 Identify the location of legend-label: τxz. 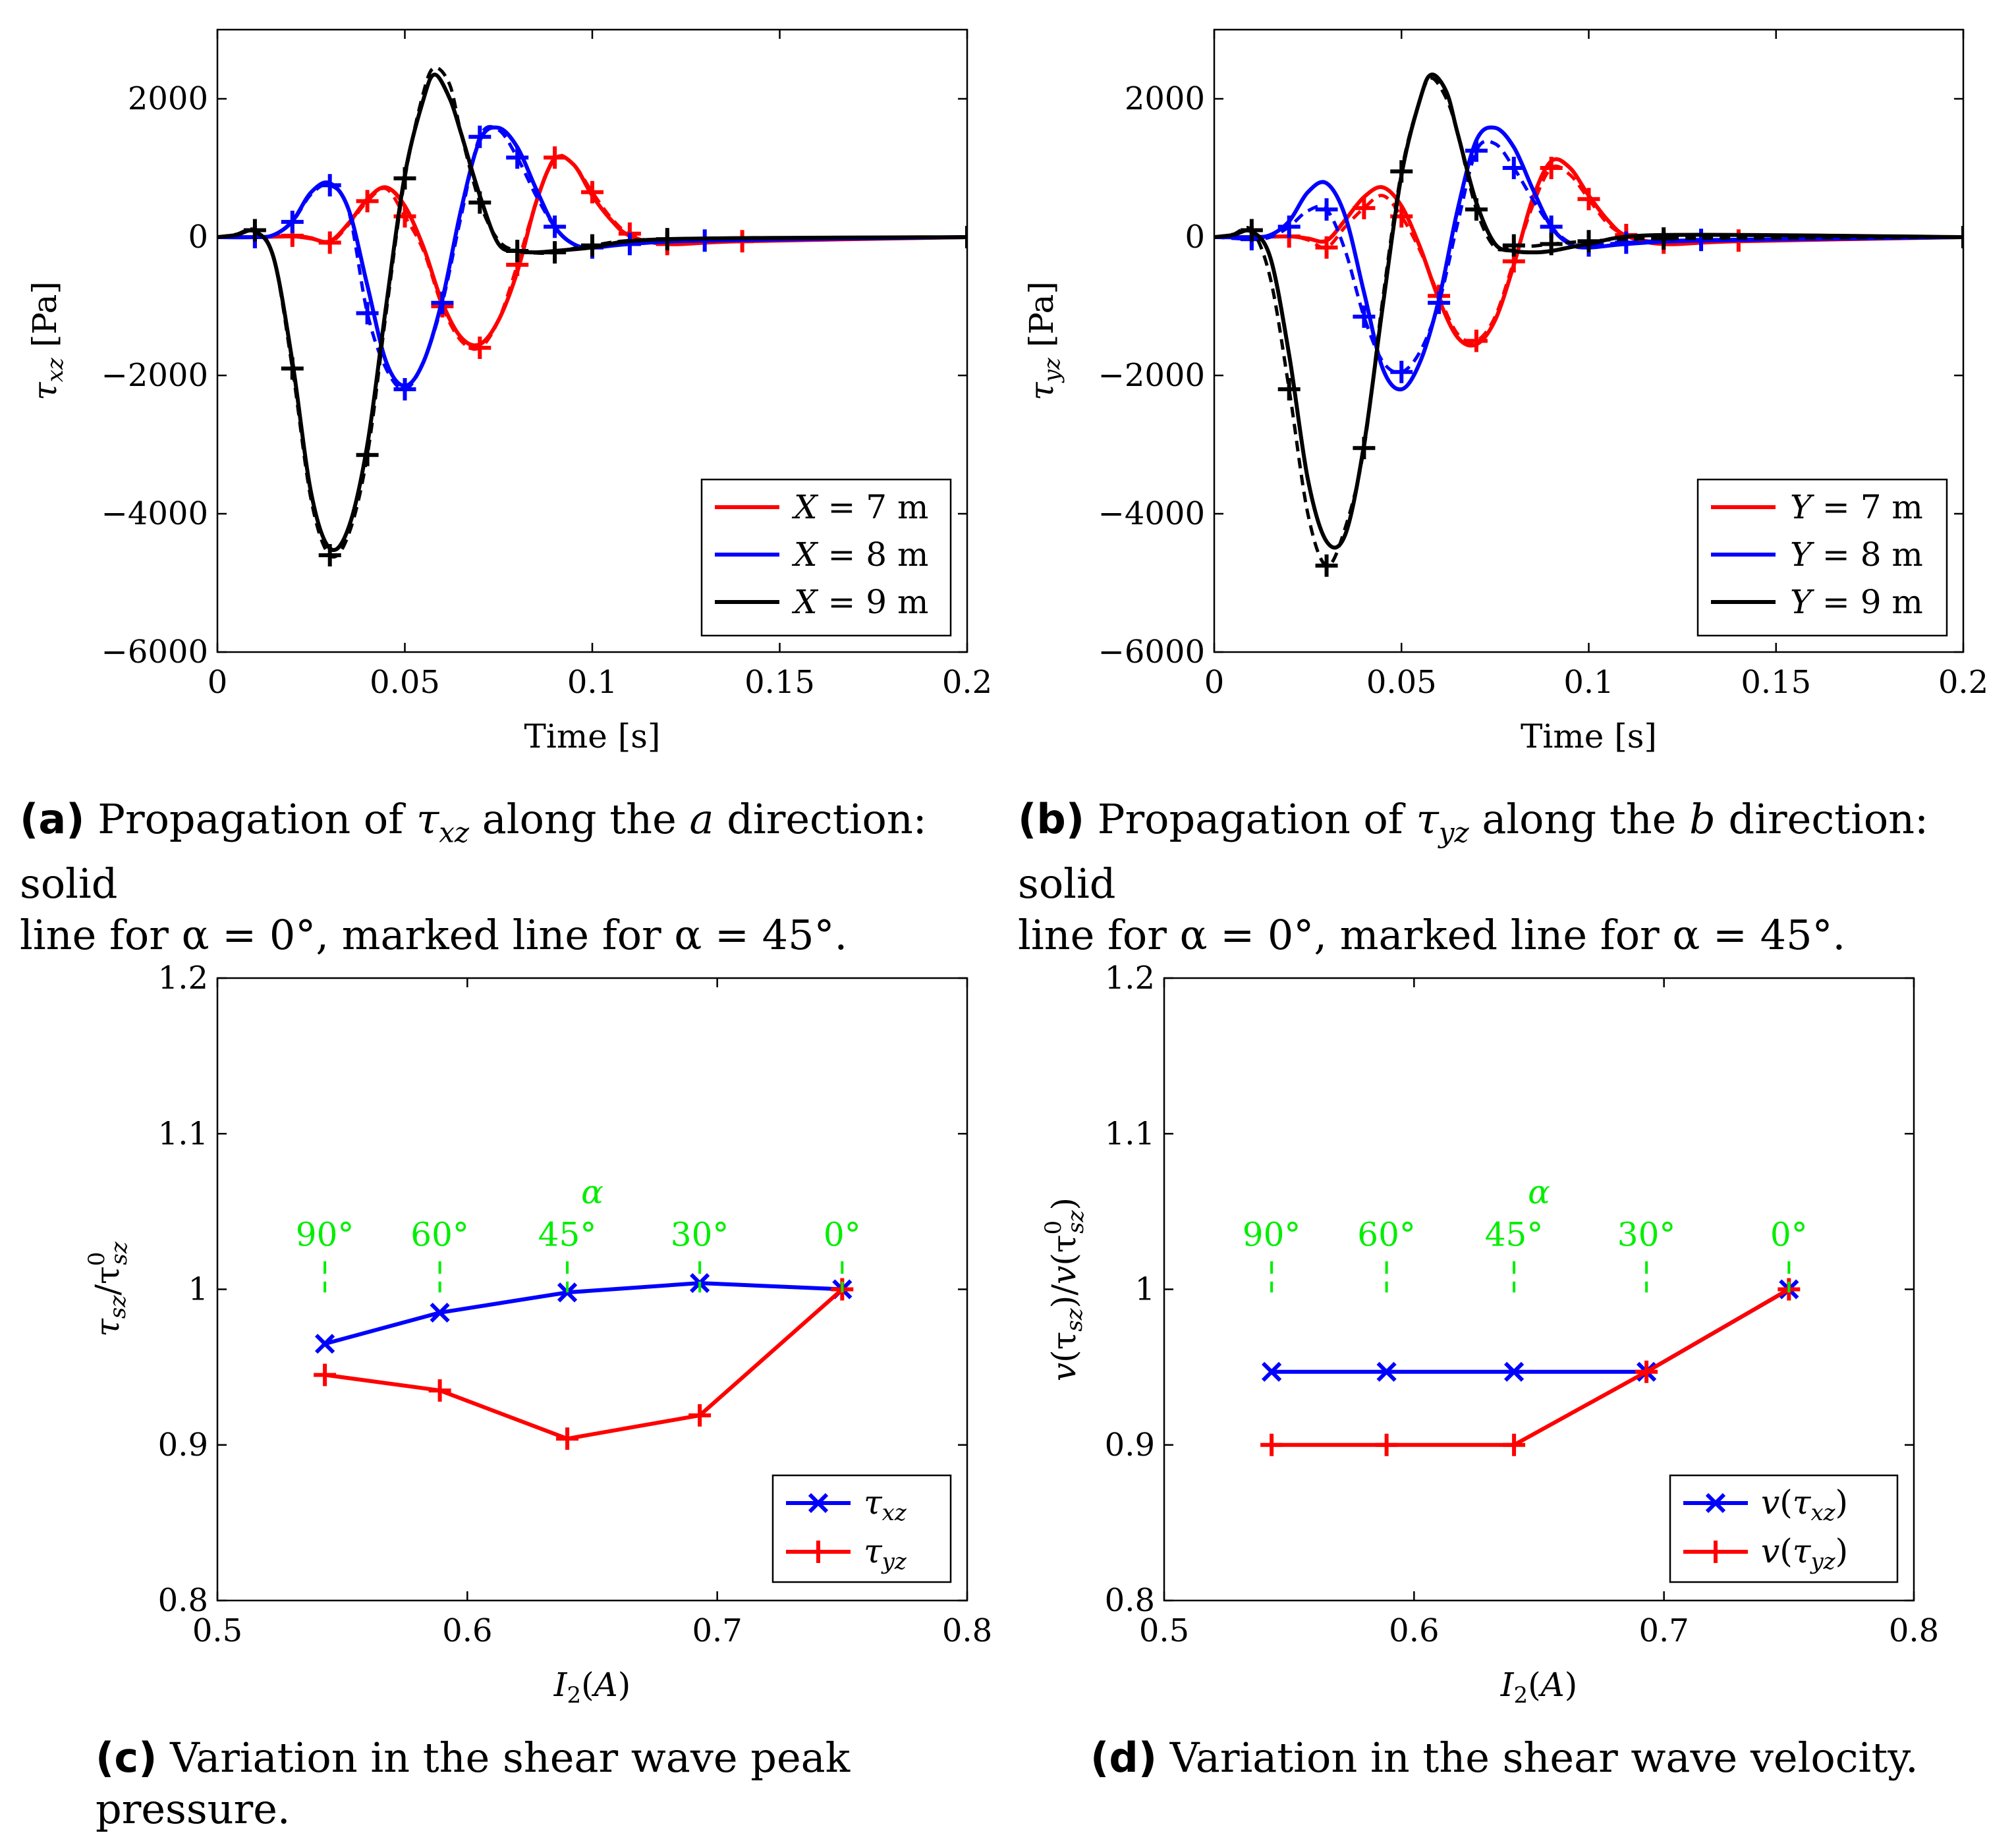
(885, 1505).